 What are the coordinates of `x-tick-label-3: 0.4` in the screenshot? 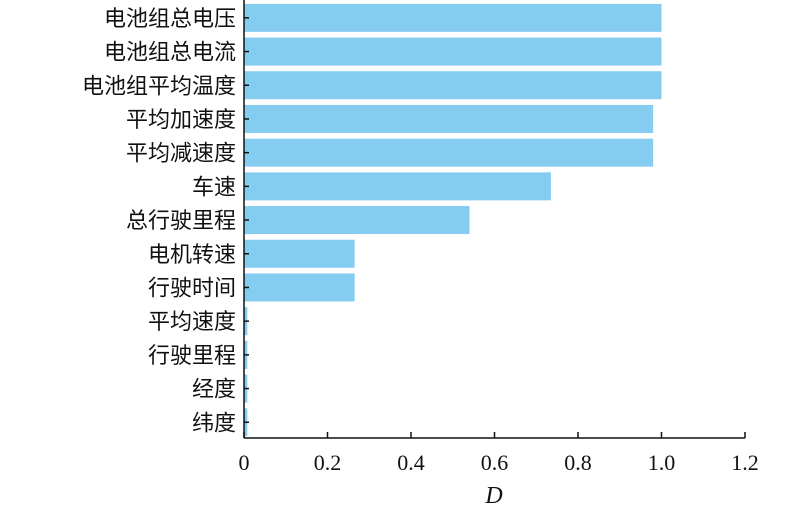 It's located at (411, 462).